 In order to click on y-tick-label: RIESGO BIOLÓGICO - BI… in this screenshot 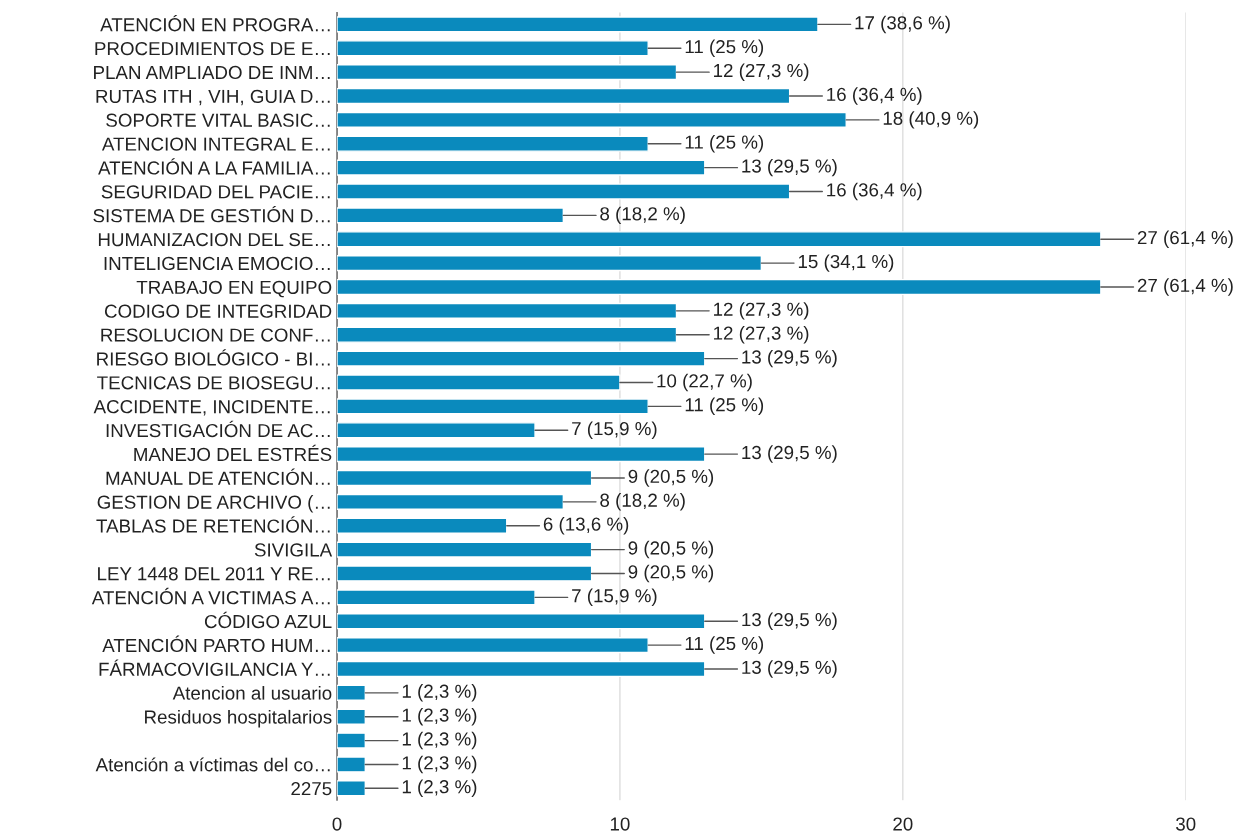, I will do `click(213, 357)`.